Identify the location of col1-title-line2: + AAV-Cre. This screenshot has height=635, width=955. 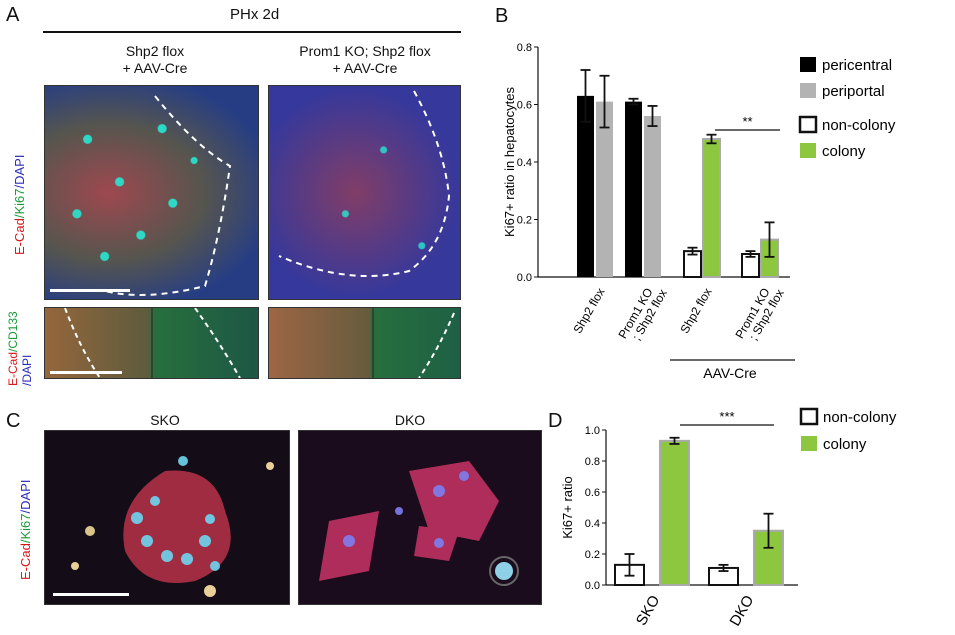
(155, 68).